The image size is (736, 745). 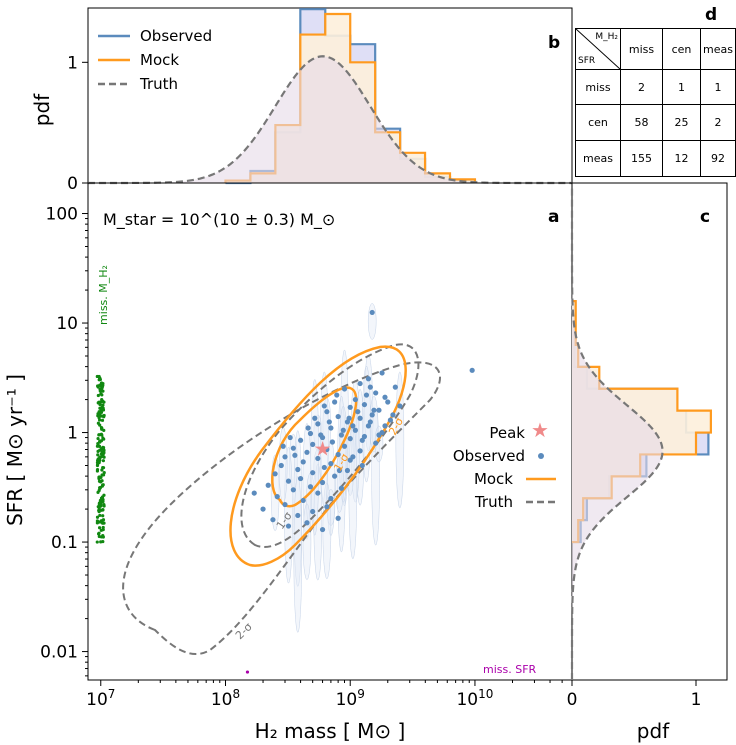 I want to click on observed-uncertainty, so click(x=372, y=321).